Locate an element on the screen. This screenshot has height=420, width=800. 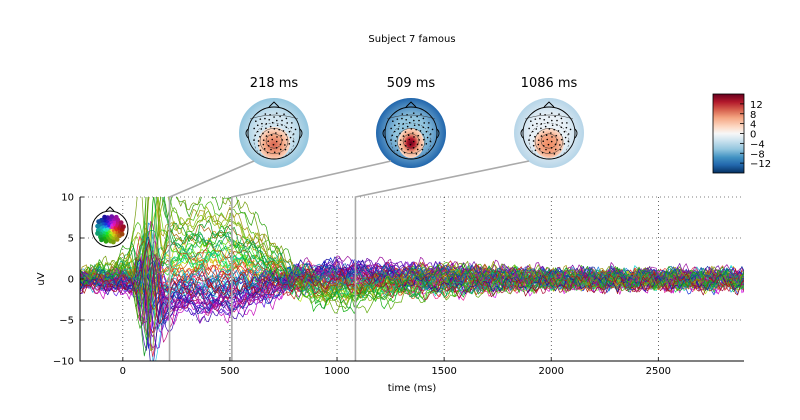
sensor-legend-inset is located at coordinates (110, 227).